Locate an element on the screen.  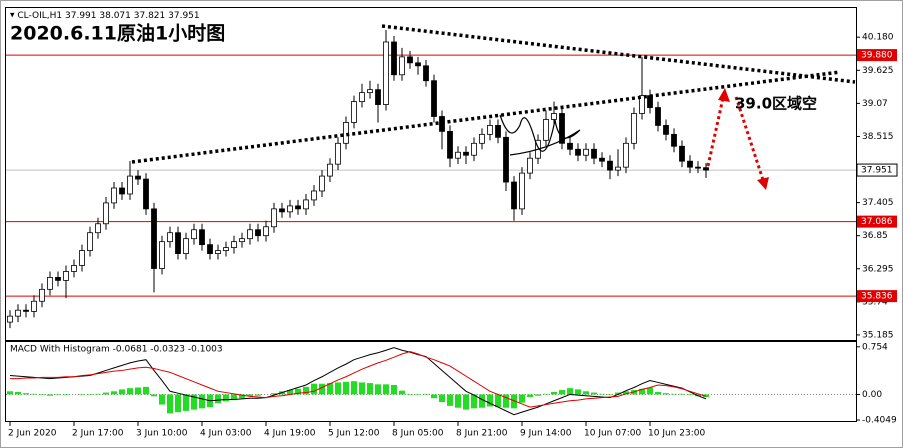
x-tick-label: 9 Jun 14:00 is located at coordinates (546, 434).